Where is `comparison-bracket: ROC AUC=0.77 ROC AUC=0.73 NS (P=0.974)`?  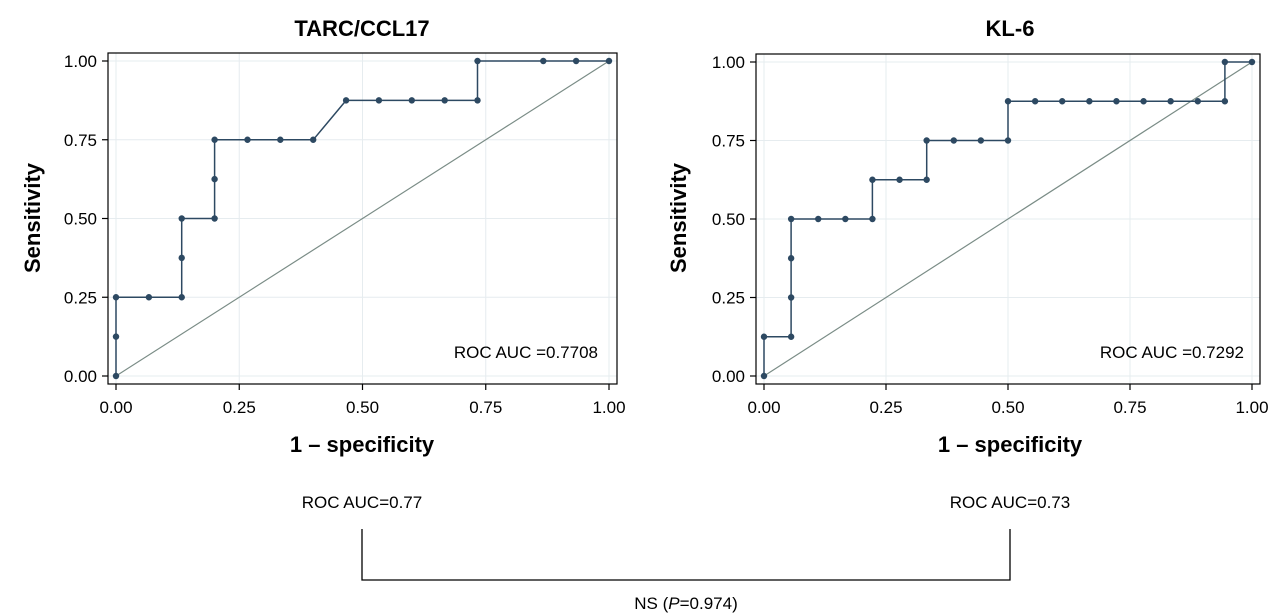
comparison-bracket: ROC AUC=0.77 ROC AUC=0.73 NS (P=0.974) is located at coordinates (686, 553).